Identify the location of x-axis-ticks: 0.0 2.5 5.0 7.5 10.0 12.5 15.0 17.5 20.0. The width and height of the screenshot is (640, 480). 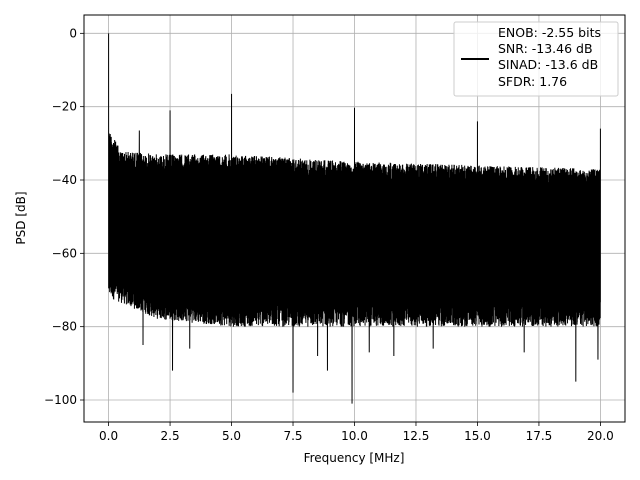
(356, 432).